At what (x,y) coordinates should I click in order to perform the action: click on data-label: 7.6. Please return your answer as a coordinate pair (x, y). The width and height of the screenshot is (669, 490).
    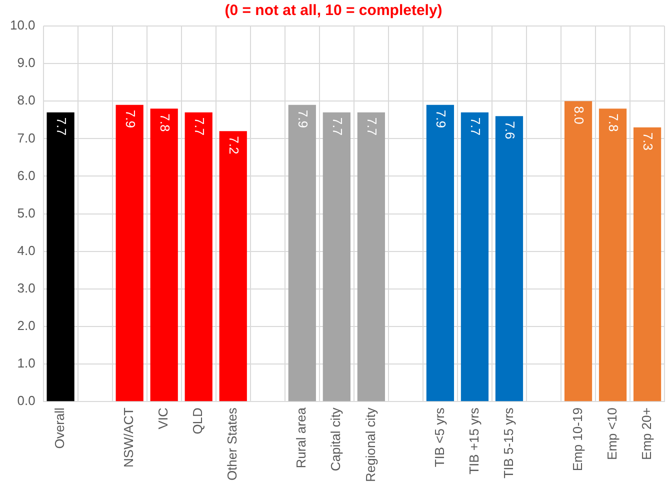
    Looking at the image, I should click on (510, 130).